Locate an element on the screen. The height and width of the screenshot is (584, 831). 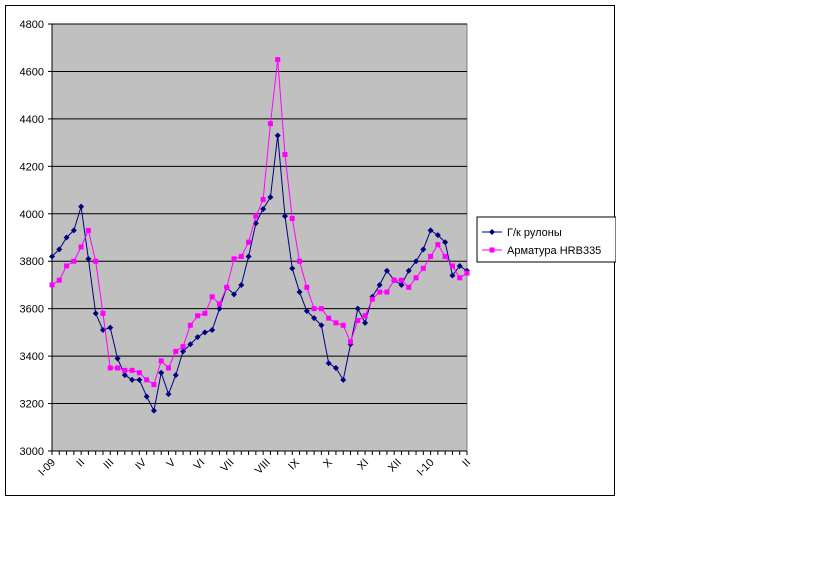
x-tick-label: III is located at coordinates (108, 464).